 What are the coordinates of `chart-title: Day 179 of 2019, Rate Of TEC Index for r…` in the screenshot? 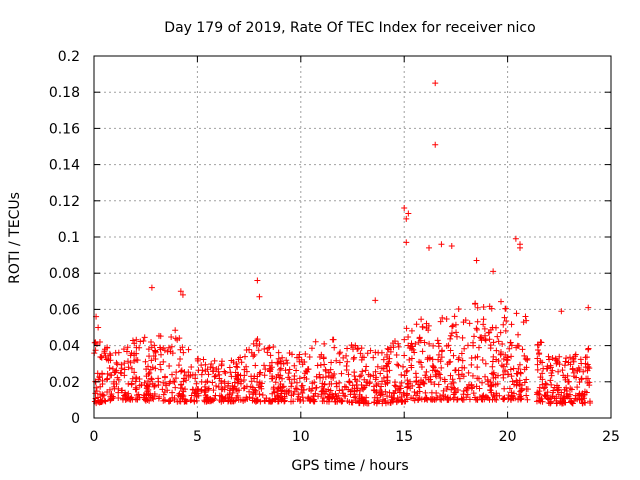 It's located at (349, 28).